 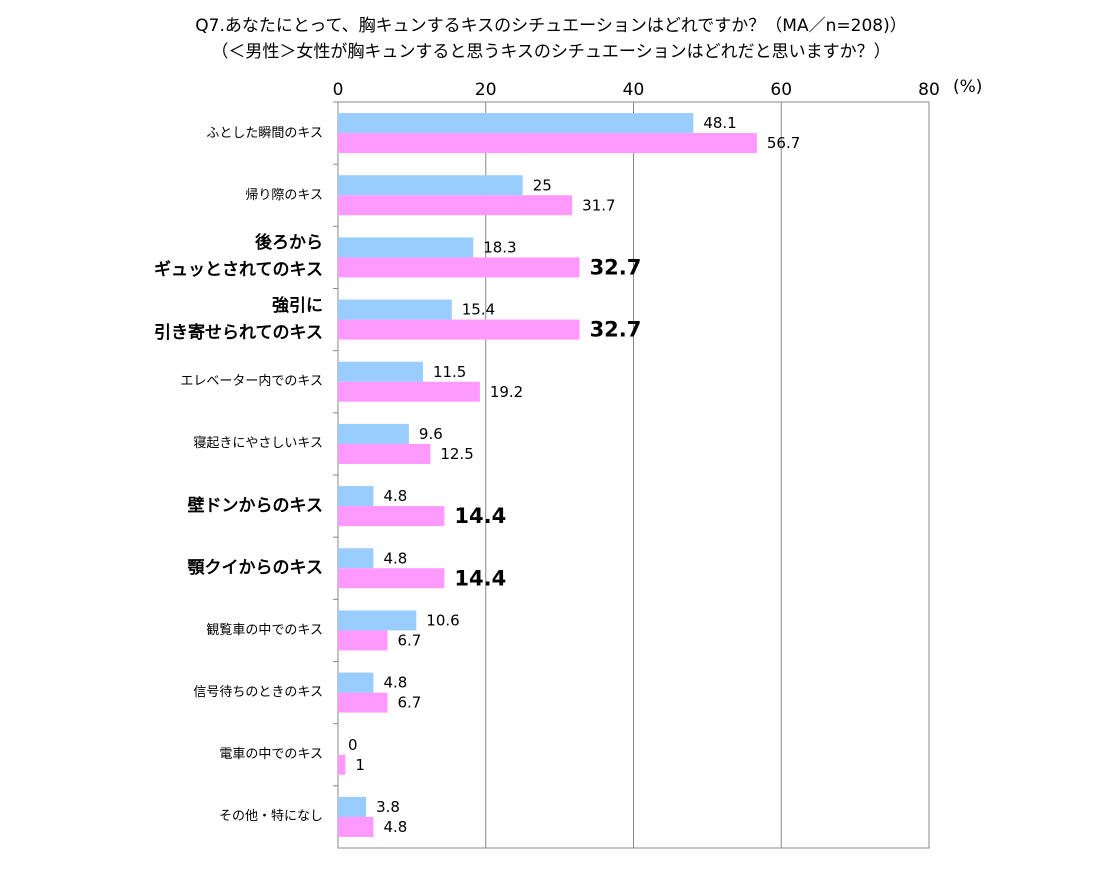 What do you see at coordinates (258, 693) in the screenshot?
I see `category-label: 信号待ちのときのキス` at bounding box center [258, 693].